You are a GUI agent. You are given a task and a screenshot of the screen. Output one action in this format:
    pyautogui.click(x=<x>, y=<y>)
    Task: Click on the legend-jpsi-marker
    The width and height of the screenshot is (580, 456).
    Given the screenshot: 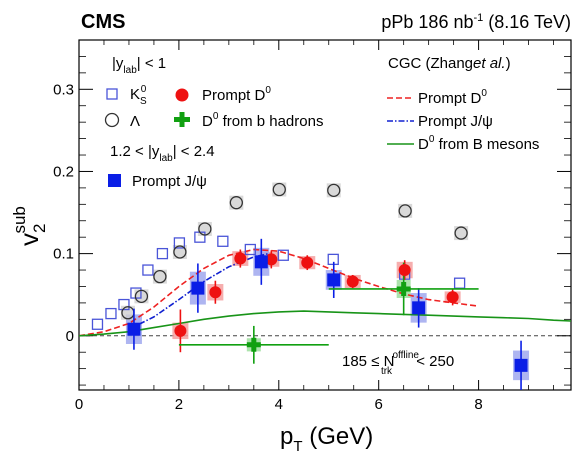 What is the action you would take?
    pyautogui.click(x=114, y=180)
    